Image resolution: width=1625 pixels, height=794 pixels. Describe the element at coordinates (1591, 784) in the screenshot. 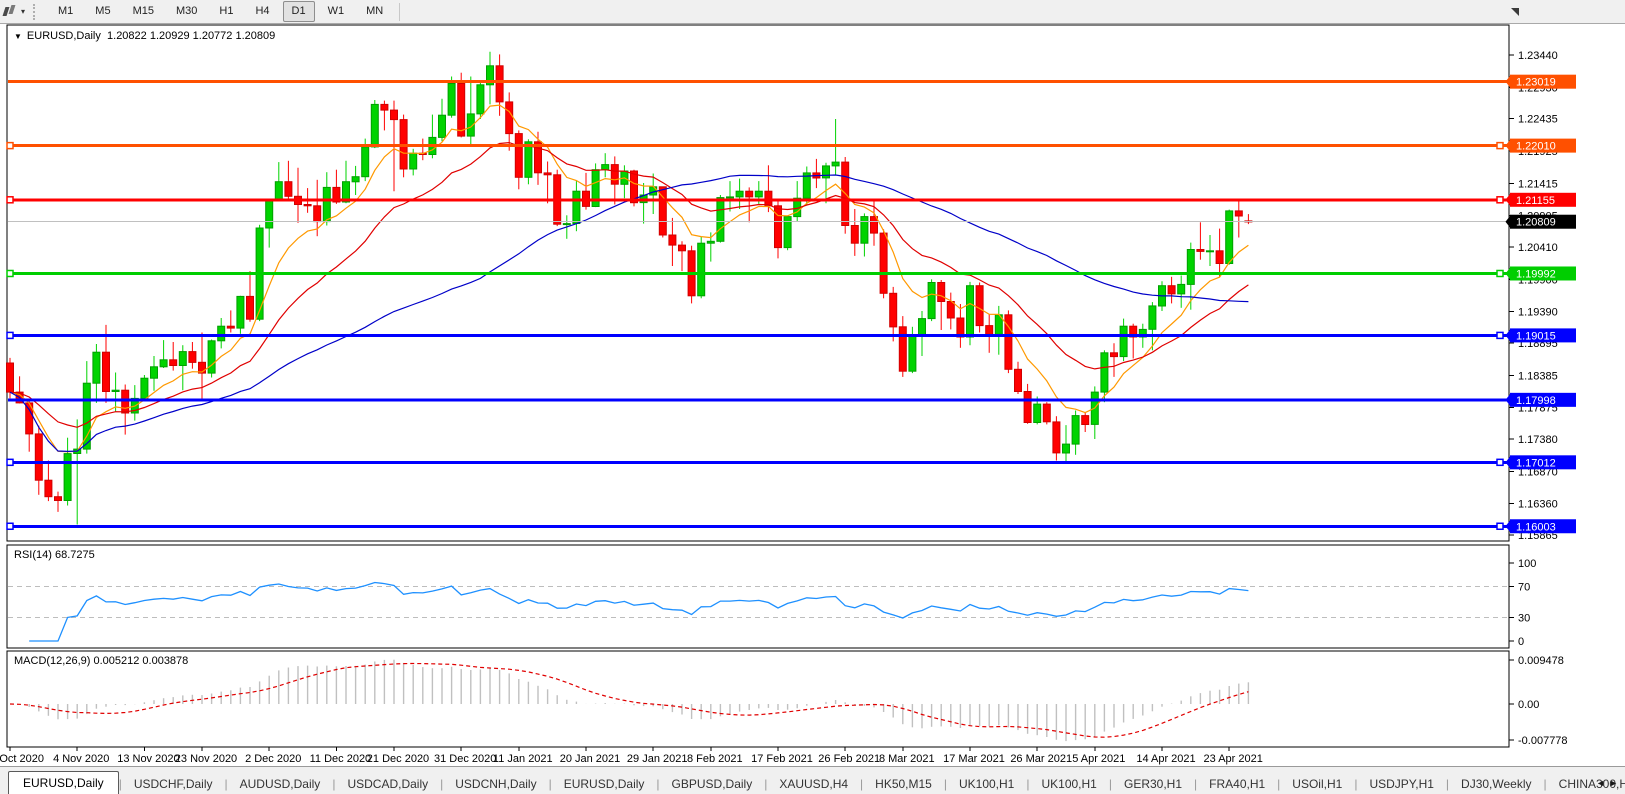

I see `chart-tab-china300-h1: CHINA300,H1` at that location.